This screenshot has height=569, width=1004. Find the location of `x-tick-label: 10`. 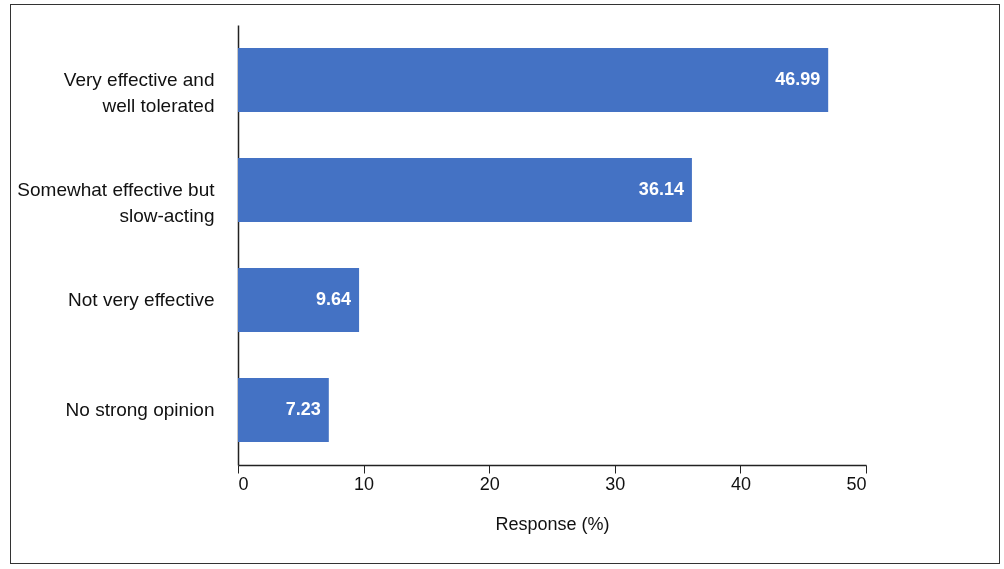

x-tick-label: 10 is located at coordinates (364, 483).